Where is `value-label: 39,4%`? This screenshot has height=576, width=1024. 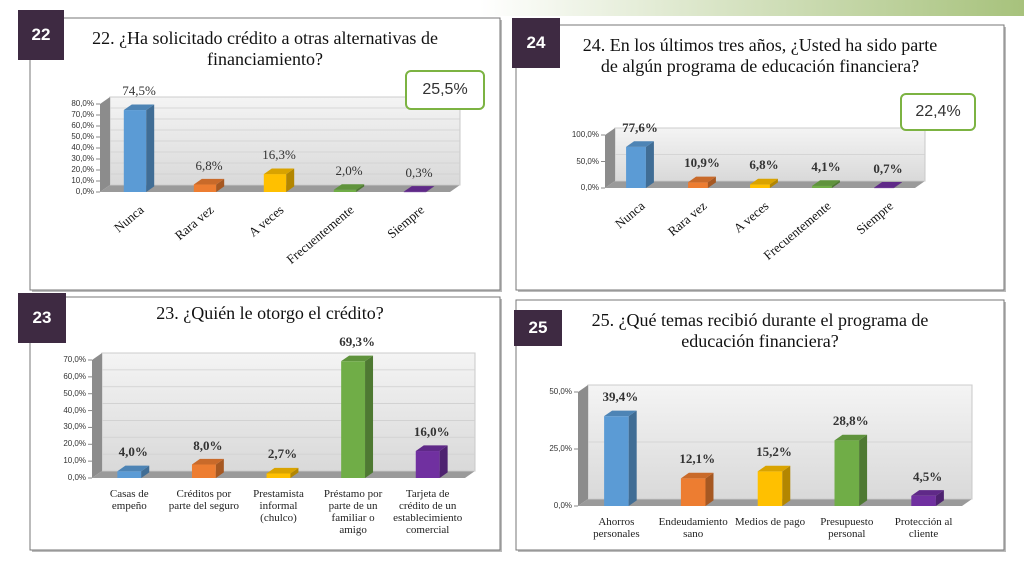 value-label: 39,4% is located at coordinates (620, 397).